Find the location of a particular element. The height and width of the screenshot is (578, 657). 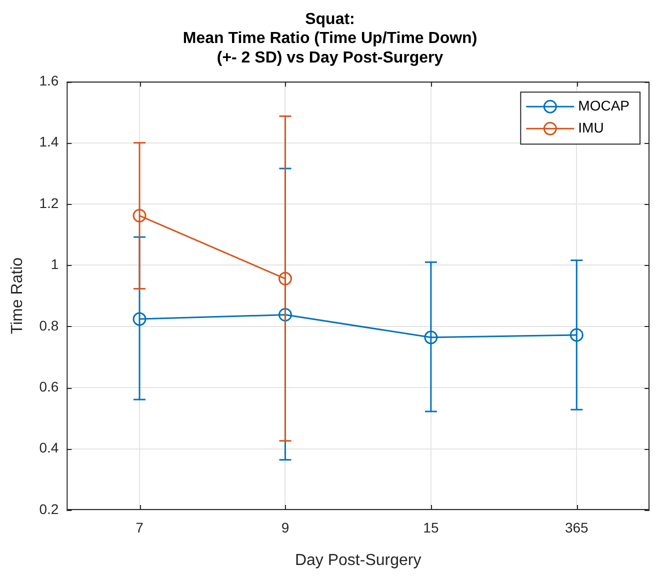

x-tick-label: 7 is located at coordinates (140, 527).